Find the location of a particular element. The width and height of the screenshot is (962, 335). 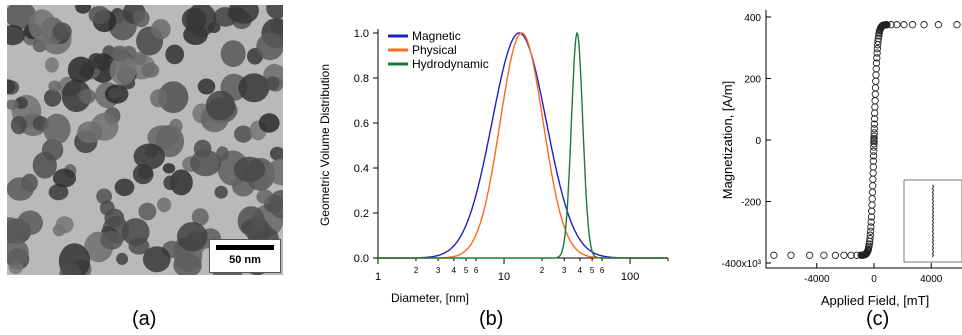

chart-c-ytick-label: 200 is located at coordinates (752, 80).